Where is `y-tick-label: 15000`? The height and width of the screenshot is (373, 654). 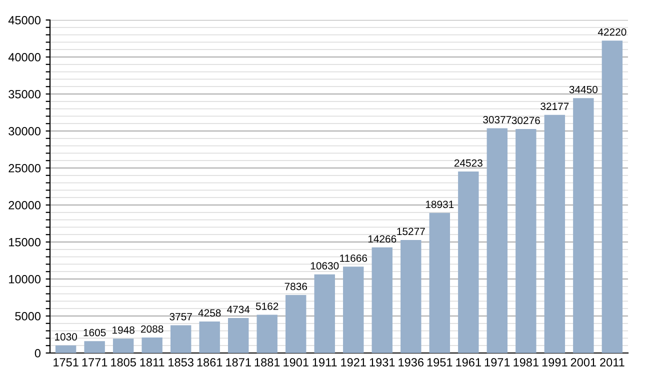
y-tick-label: 15000 is located at coordinates (25, 242).